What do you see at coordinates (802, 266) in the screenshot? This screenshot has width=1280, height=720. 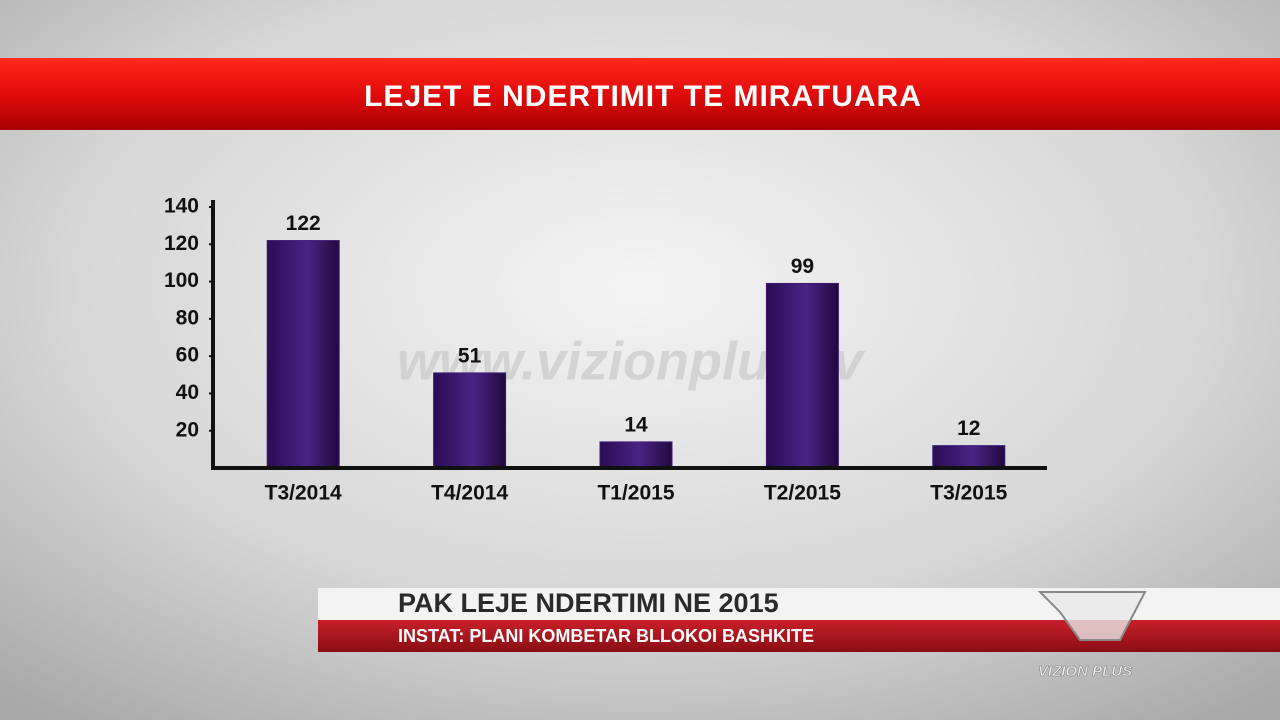 I see `value-label: 99` at bounding box center [802, 266].